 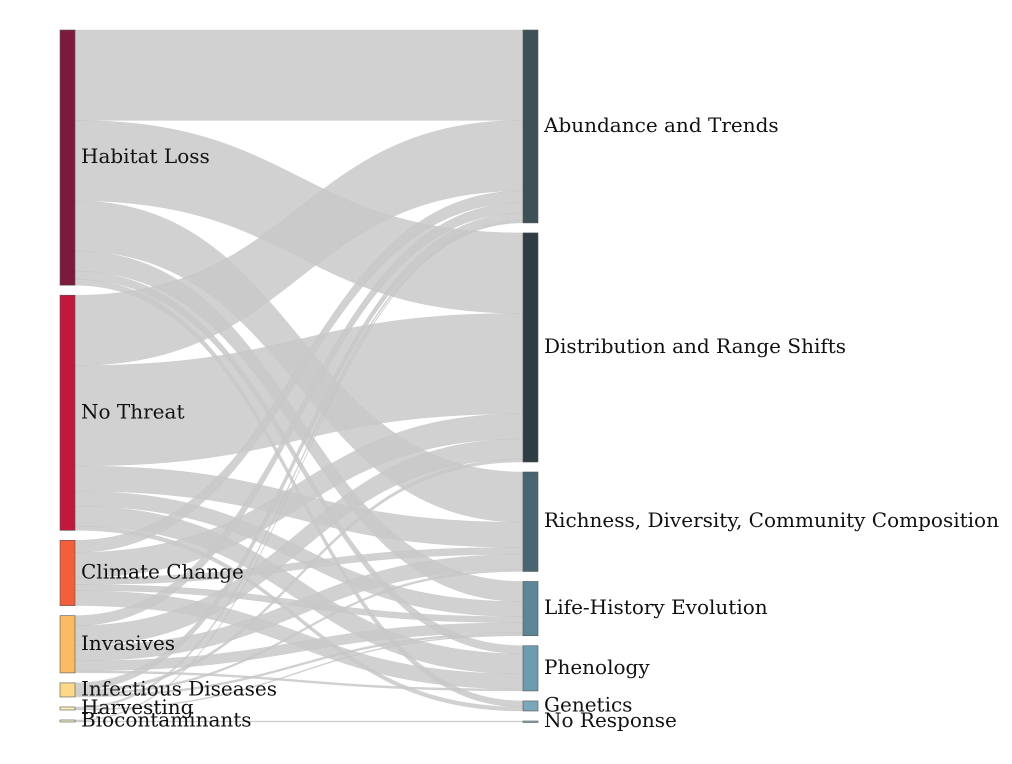 What do you see at coordinates (132, 411) in the screenshot?
I see `label-no-threat: No Threat` at bounding box center [132, 411].